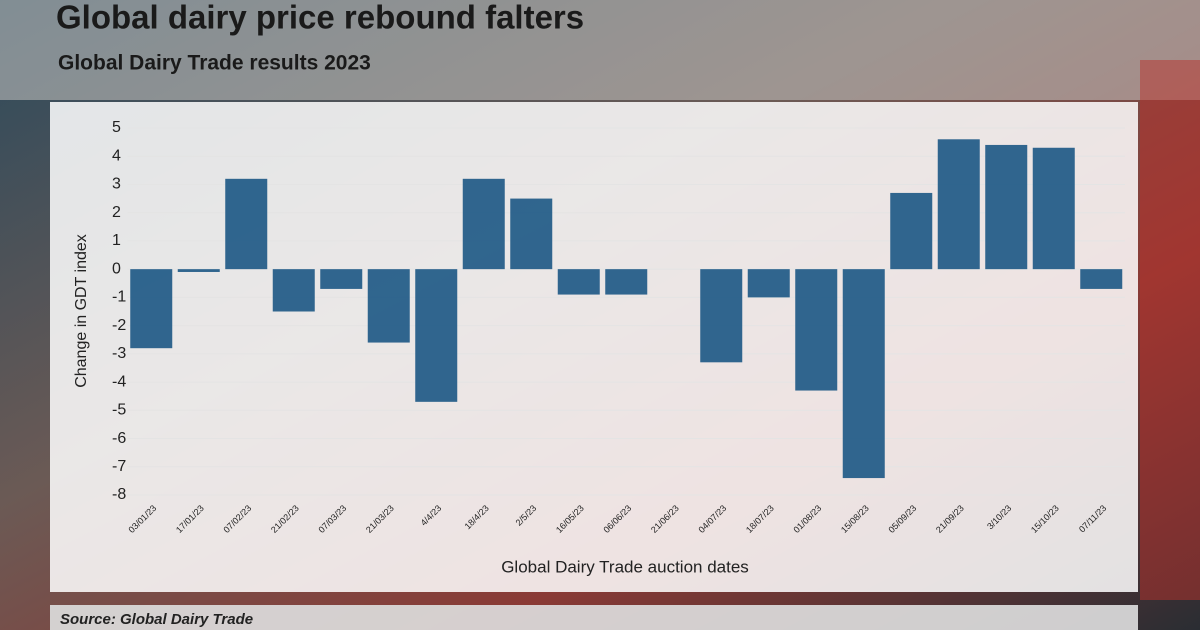  Describe the element at coordinates (81, 311) in the screenshot. I see `y-axis-title: Change in GDT index` at that location.